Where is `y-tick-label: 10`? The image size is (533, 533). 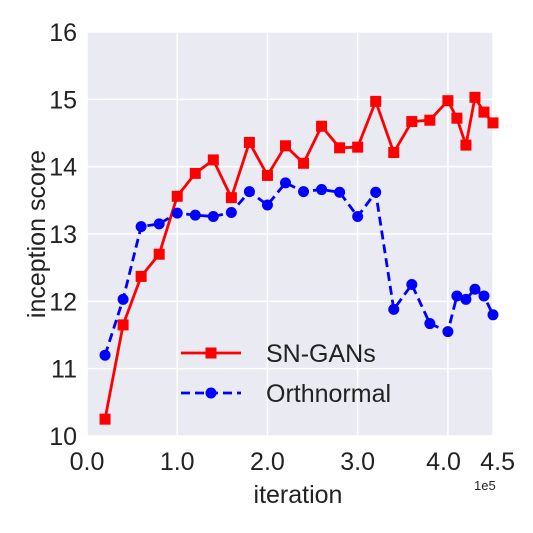
y-tick-label: 10 is located at coordinates (63, 437).